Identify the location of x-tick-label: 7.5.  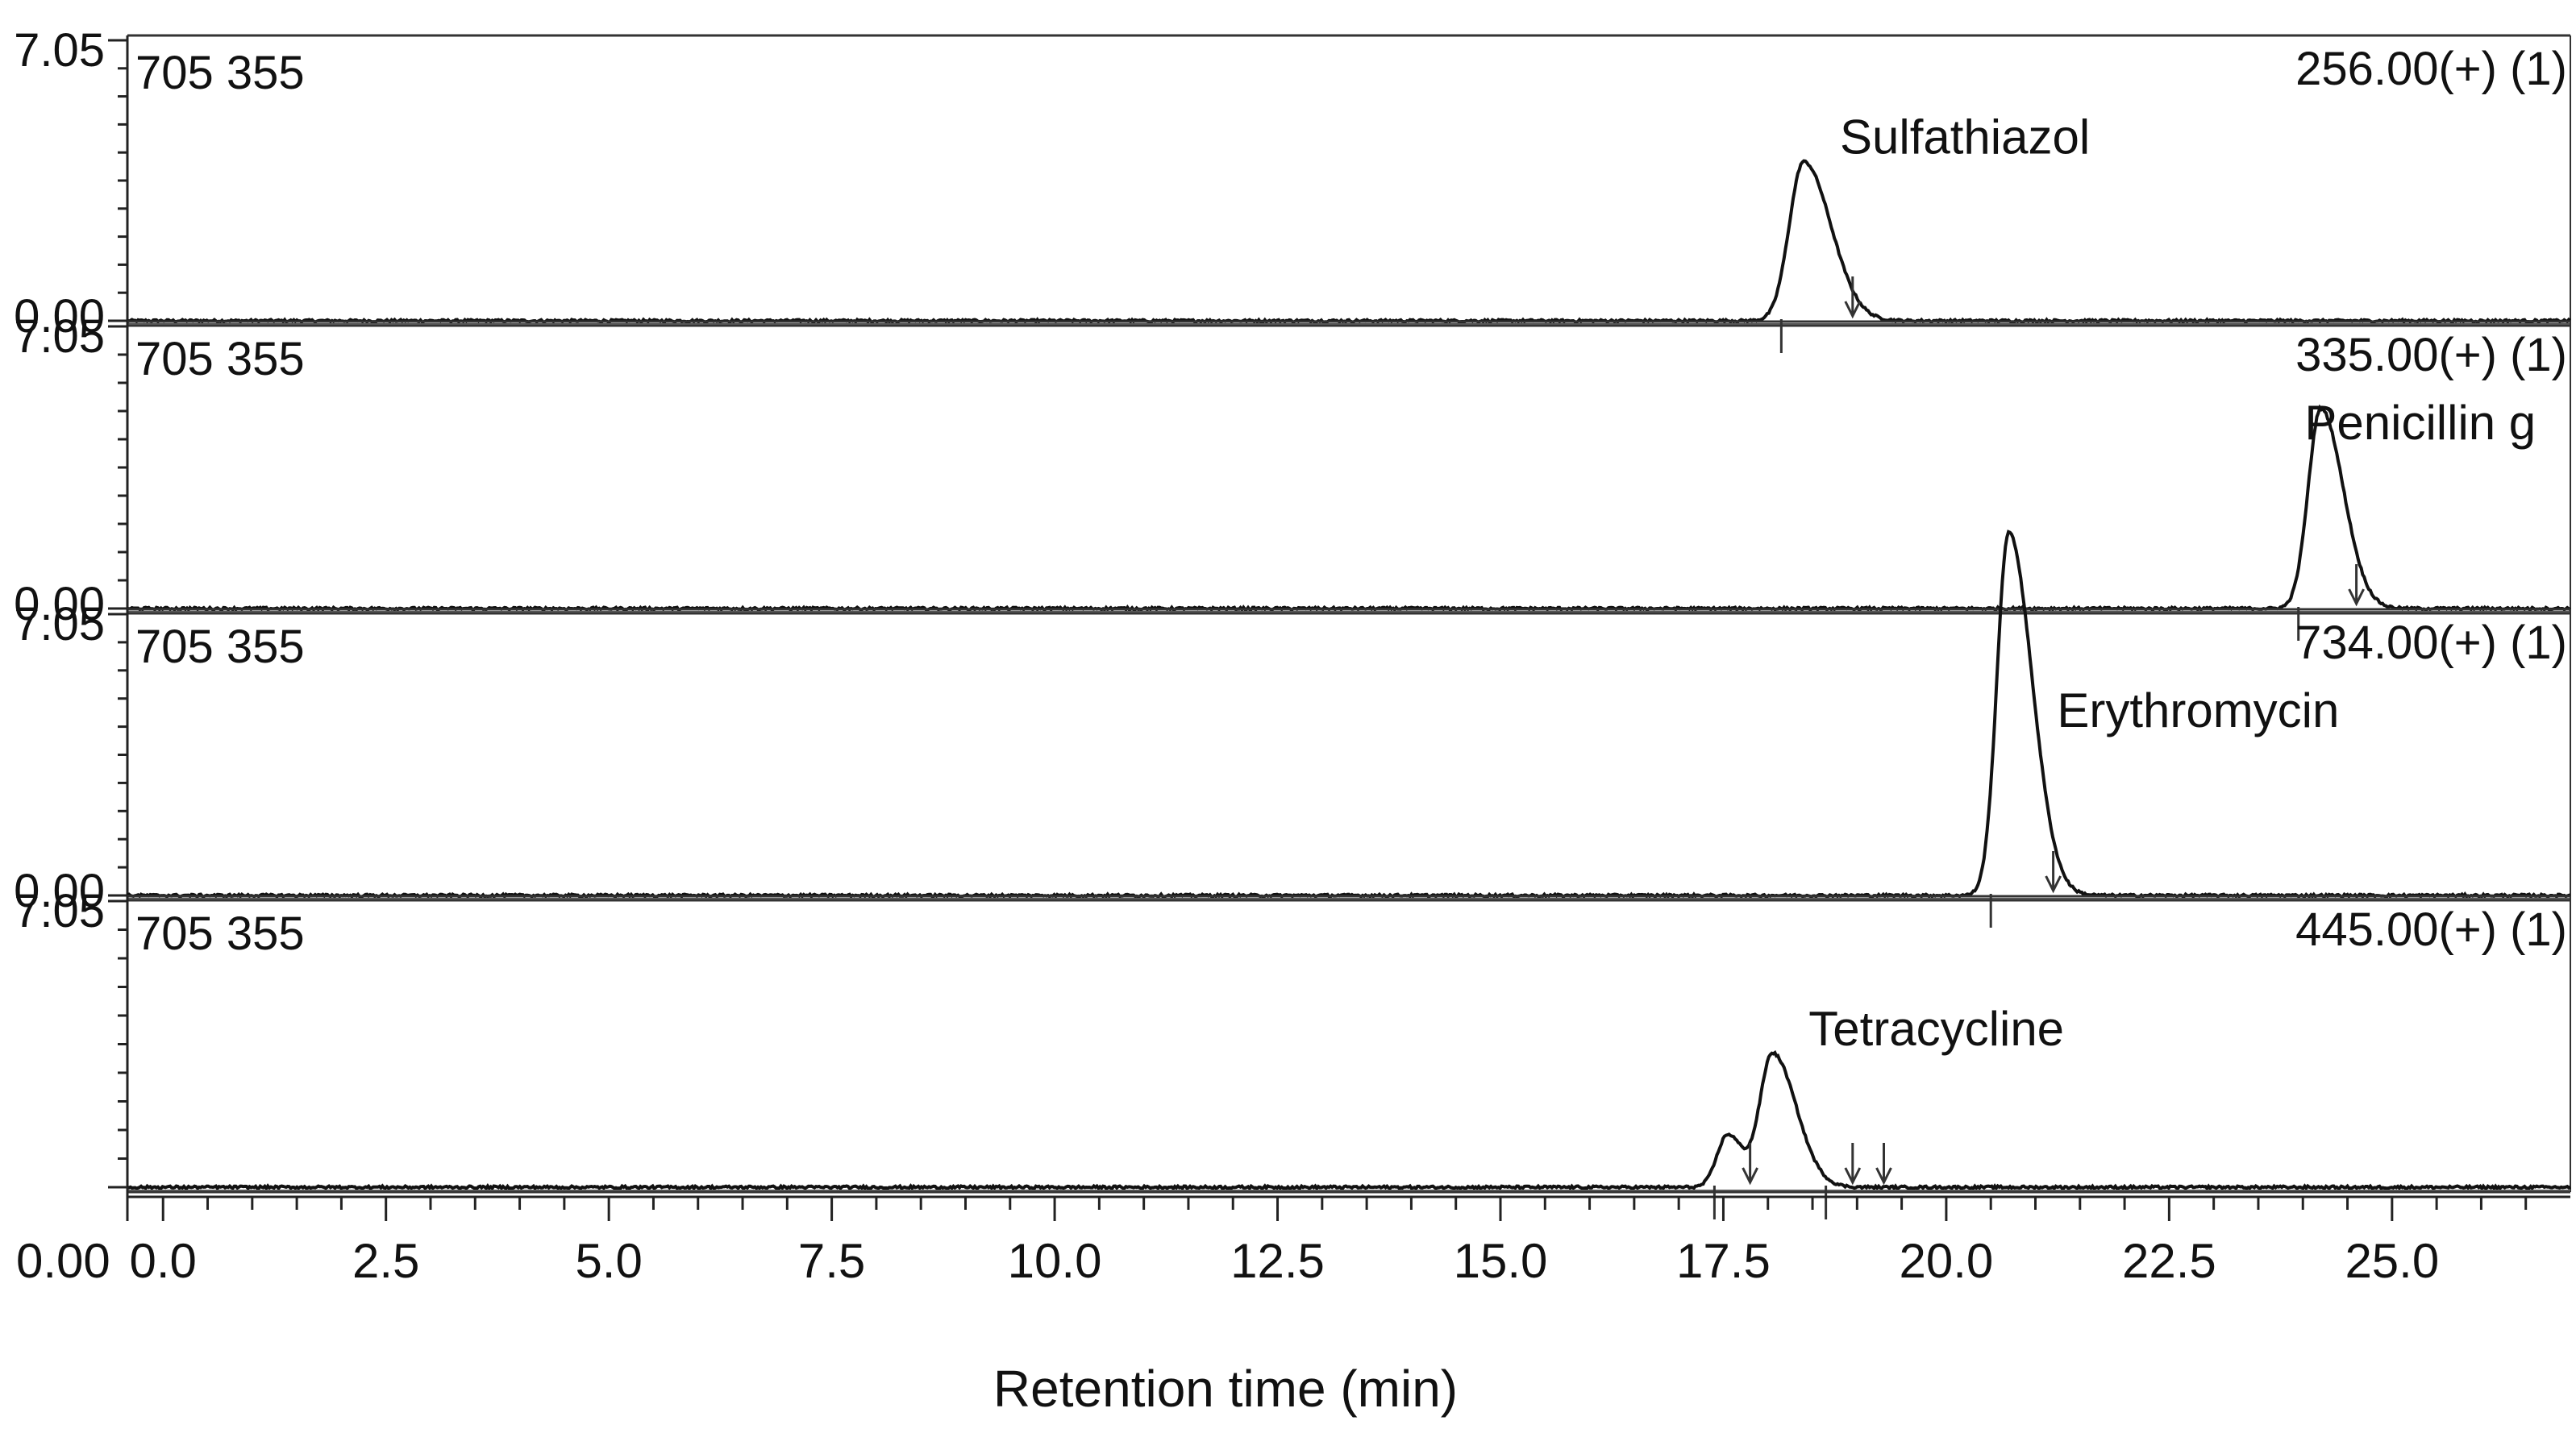
(831, 1261).